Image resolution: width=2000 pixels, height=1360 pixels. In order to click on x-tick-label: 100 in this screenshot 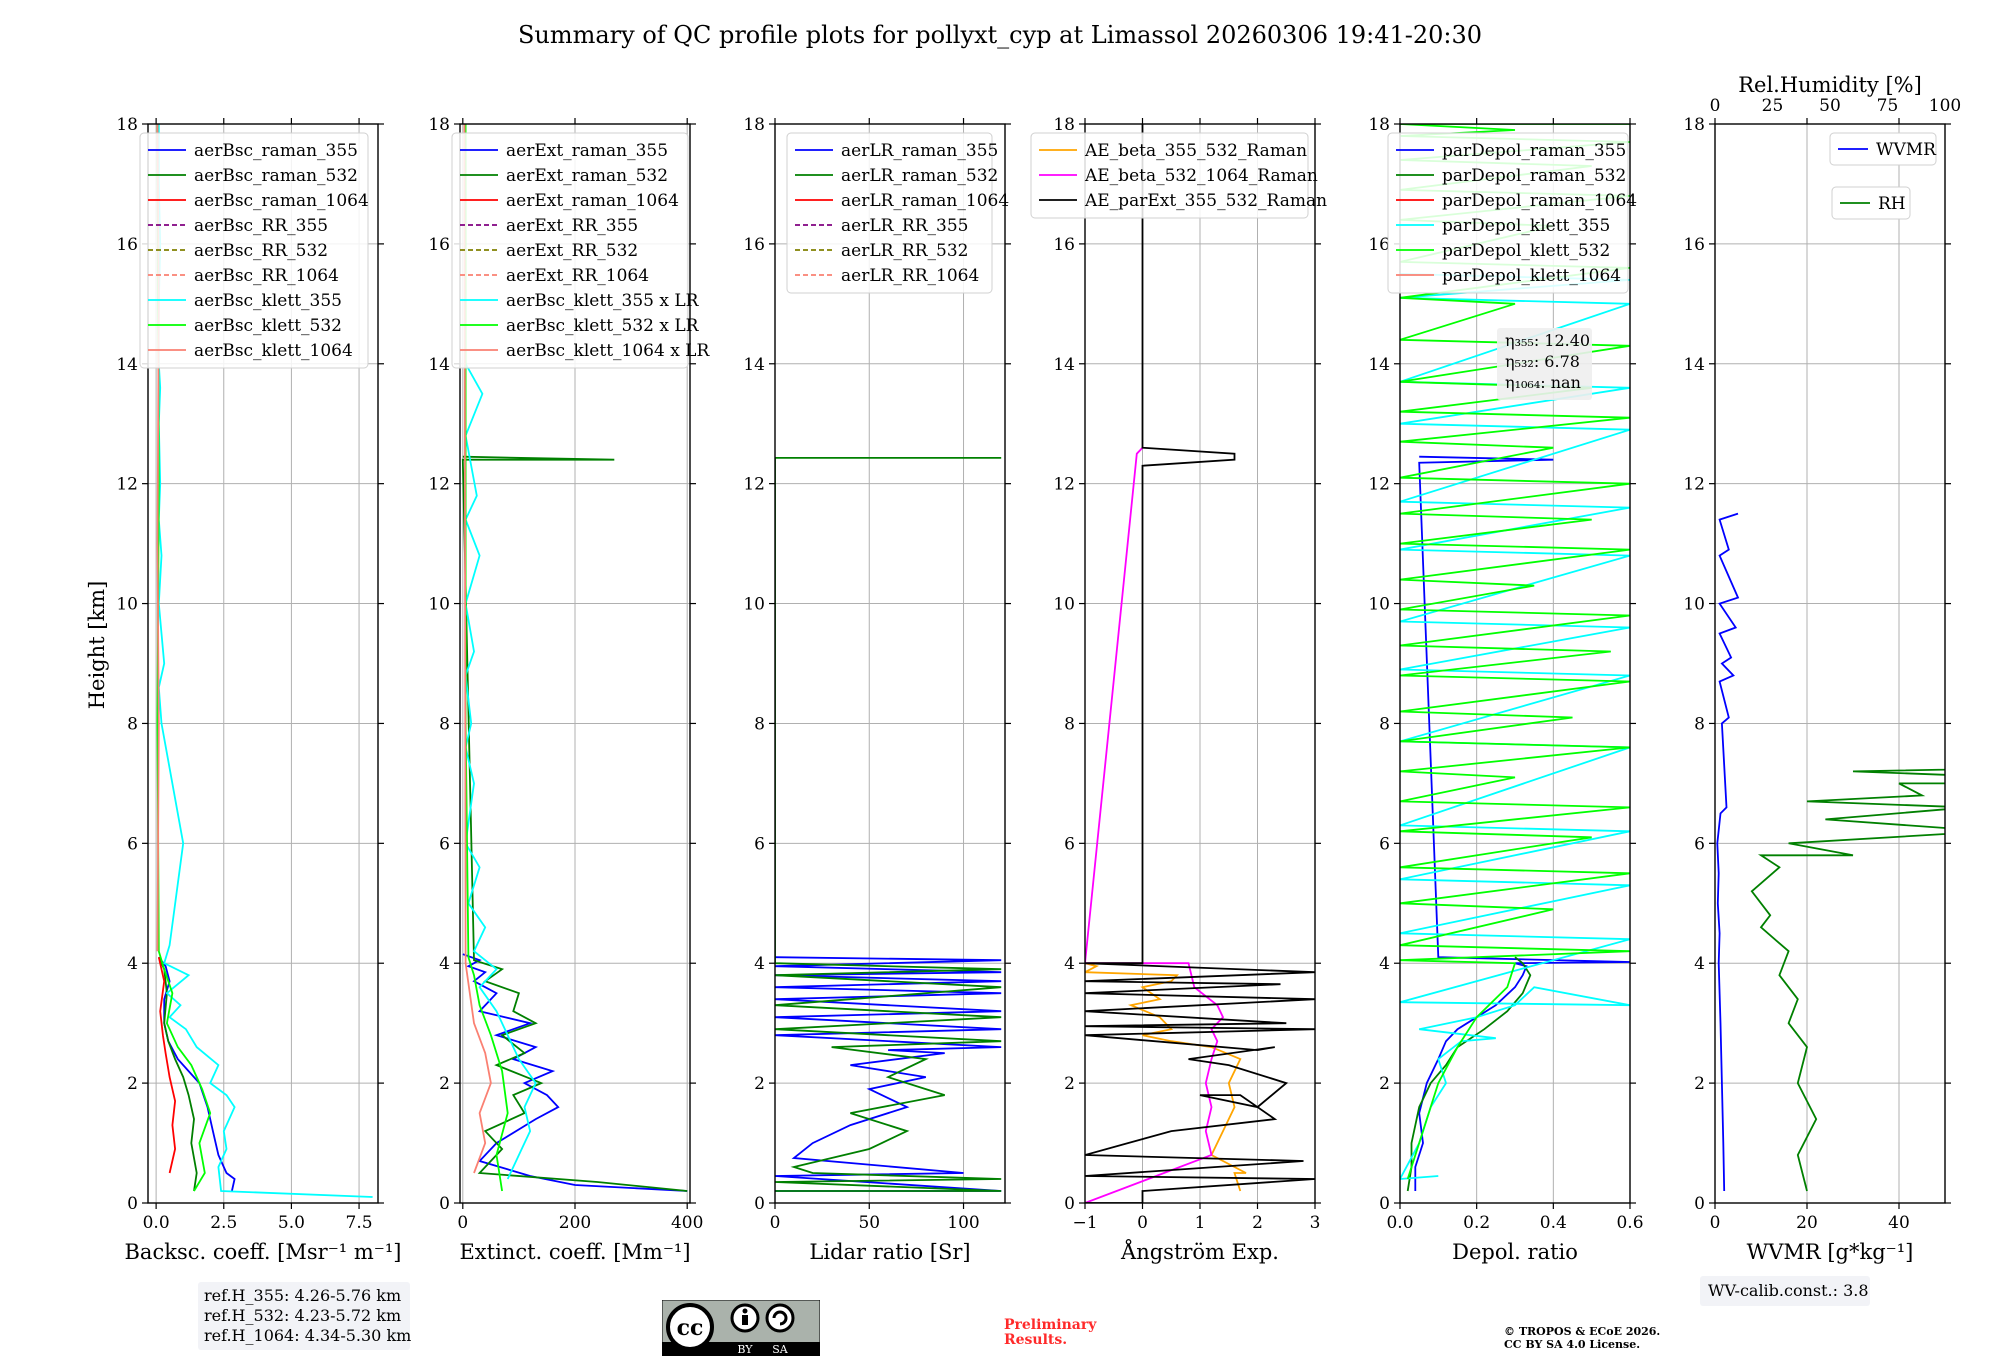, I will do `click(963, 1223)`.